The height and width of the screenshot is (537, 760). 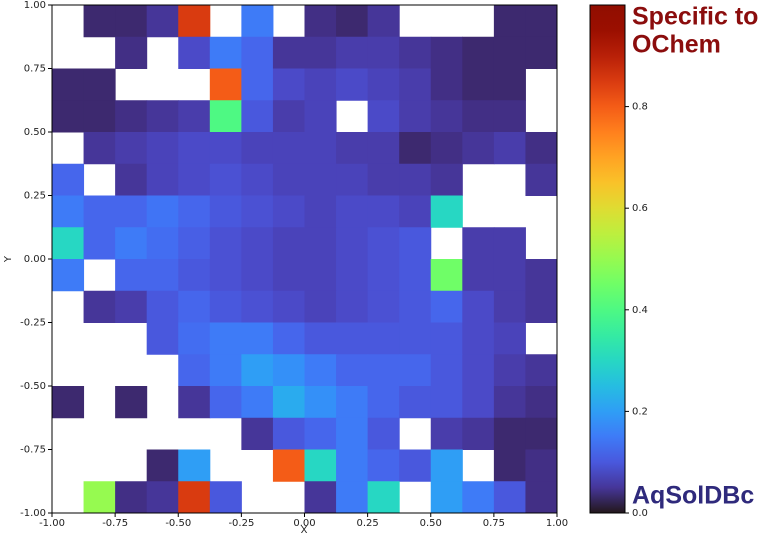 I want to click on y-tick-label: 1.00, so click(x=35, y=5).